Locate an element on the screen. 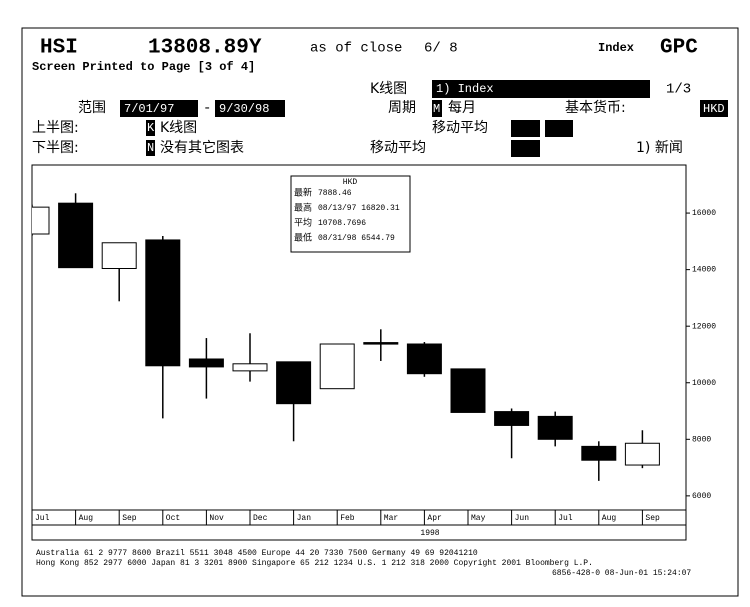 Image resolution: width=750 pixels, height=607 pixels. y-tick-label: 12000 is located at coordinates (704, 326).